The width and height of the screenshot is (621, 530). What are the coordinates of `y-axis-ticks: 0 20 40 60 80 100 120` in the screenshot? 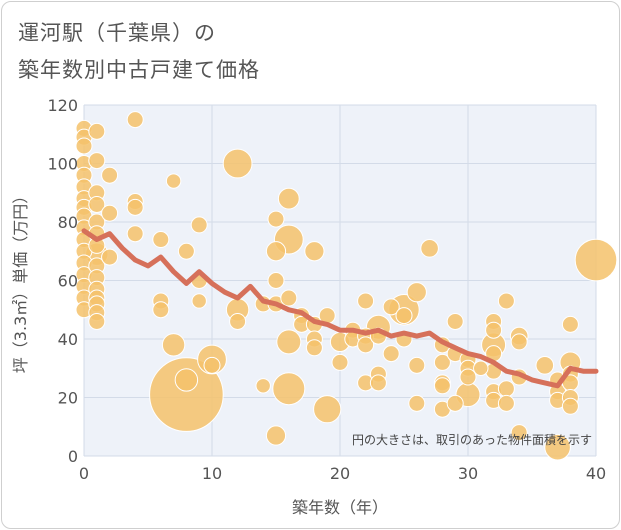 It's located at (62, 281).